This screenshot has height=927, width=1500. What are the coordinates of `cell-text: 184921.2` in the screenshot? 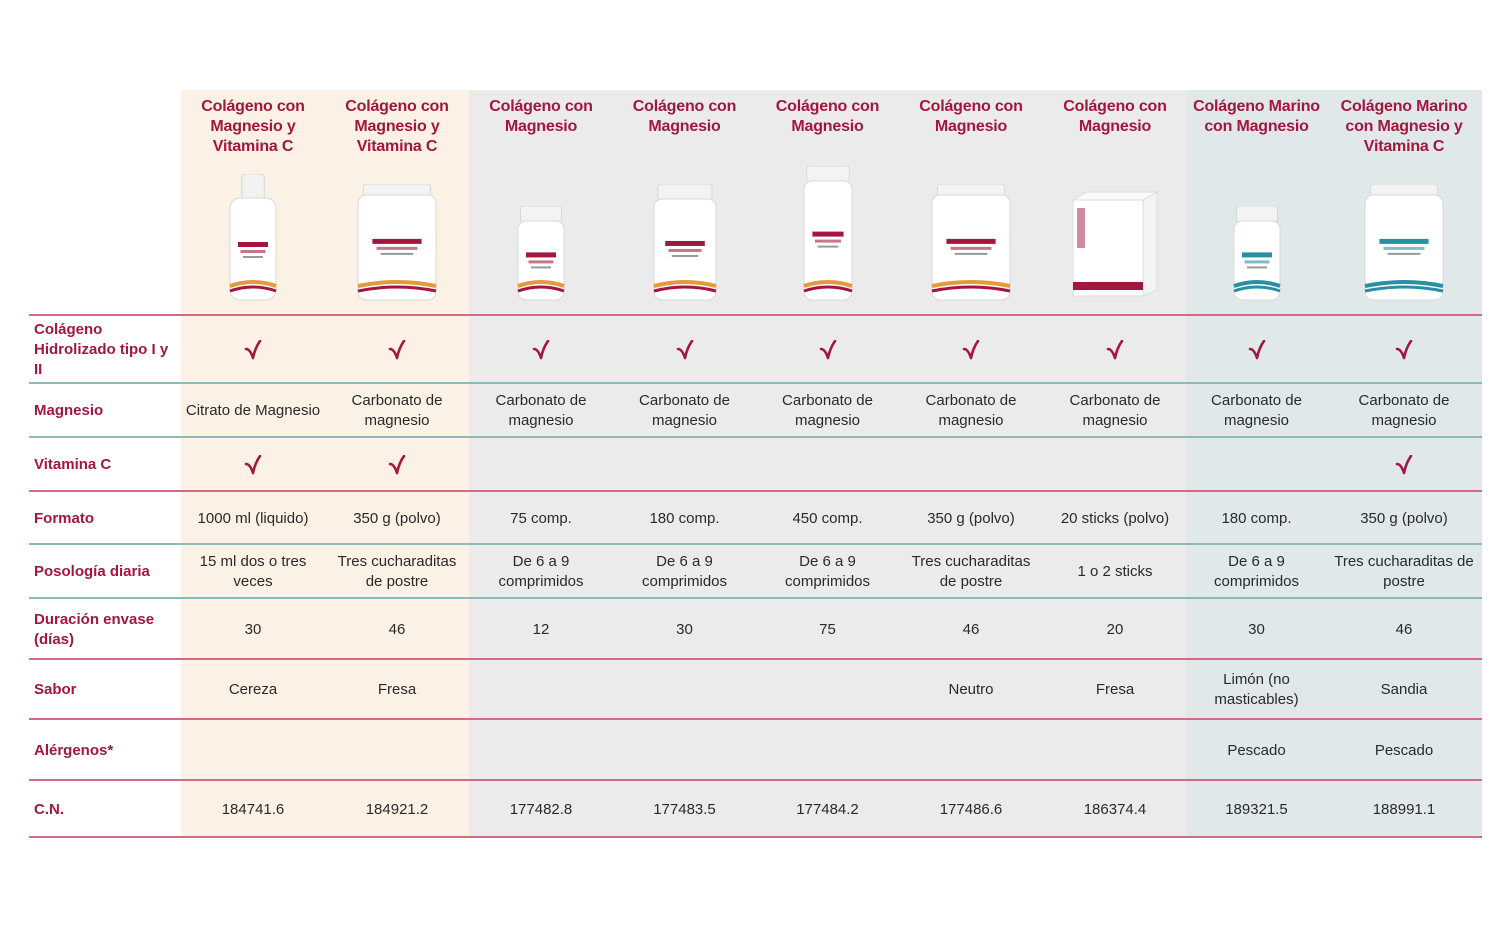 It's located at (397, 809).